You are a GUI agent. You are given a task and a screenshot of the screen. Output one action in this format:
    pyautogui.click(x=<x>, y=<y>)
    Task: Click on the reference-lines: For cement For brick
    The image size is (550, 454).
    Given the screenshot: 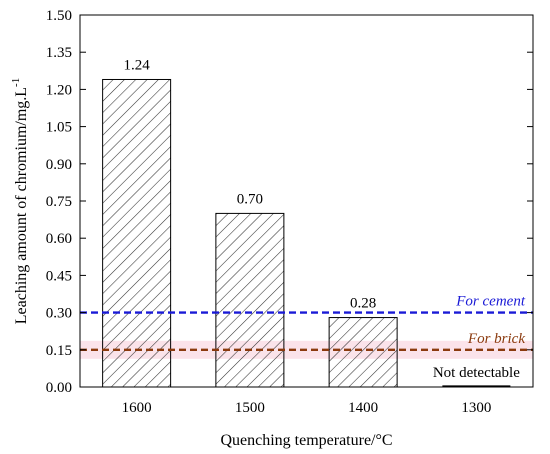 What is the action you would take?
    pyautogui.click(x=306, y=322)
    